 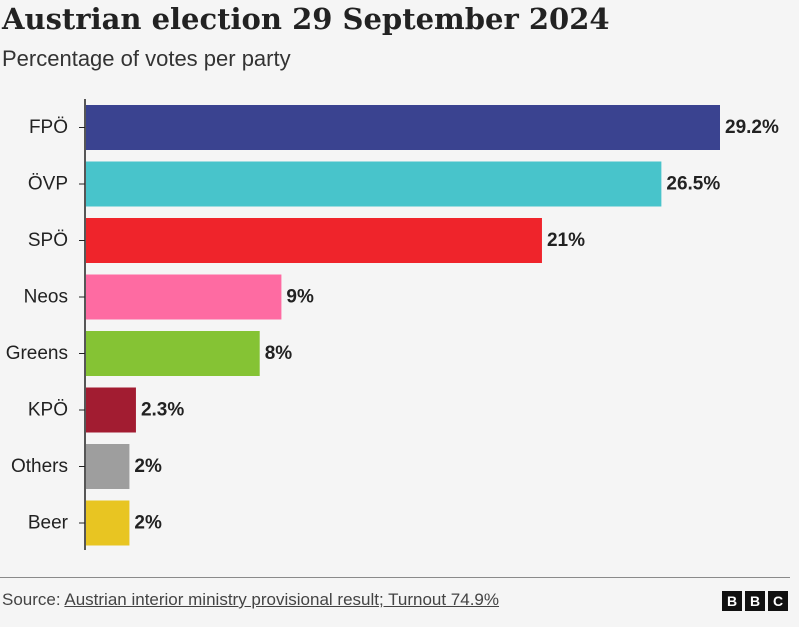 I want to click on category-label-6: Others, so click(x=39, y=466).